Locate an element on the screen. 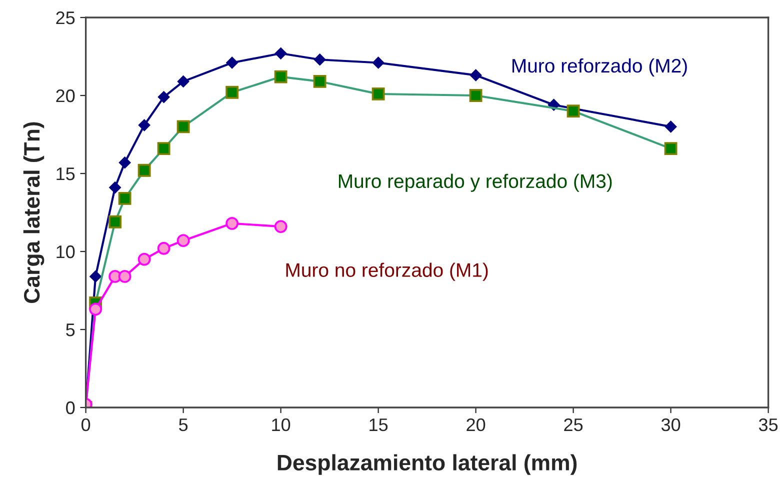 The image size is (780, 500). x-axis-title: Desplazamiento lateral (mm) is located at coordinates (427, 464).